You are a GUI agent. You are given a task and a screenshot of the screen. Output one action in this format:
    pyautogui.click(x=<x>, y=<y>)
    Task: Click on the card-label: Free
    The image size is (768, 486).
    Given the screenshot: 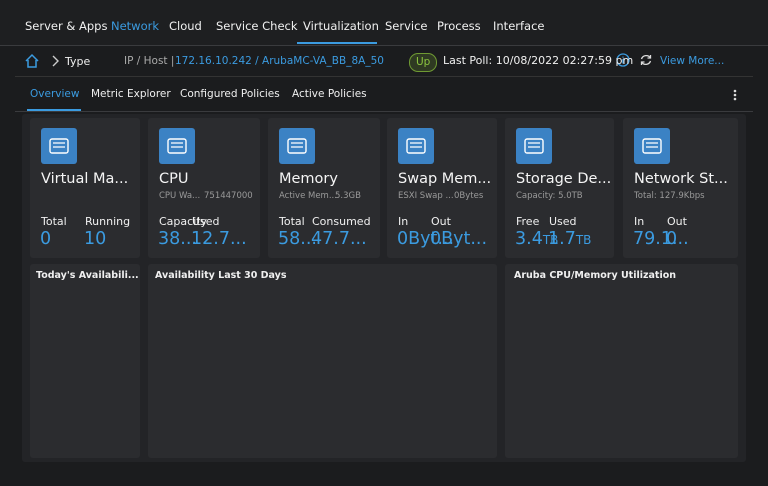 What is the action you would take?
    pyautogui.click(x=528, y=221)
    